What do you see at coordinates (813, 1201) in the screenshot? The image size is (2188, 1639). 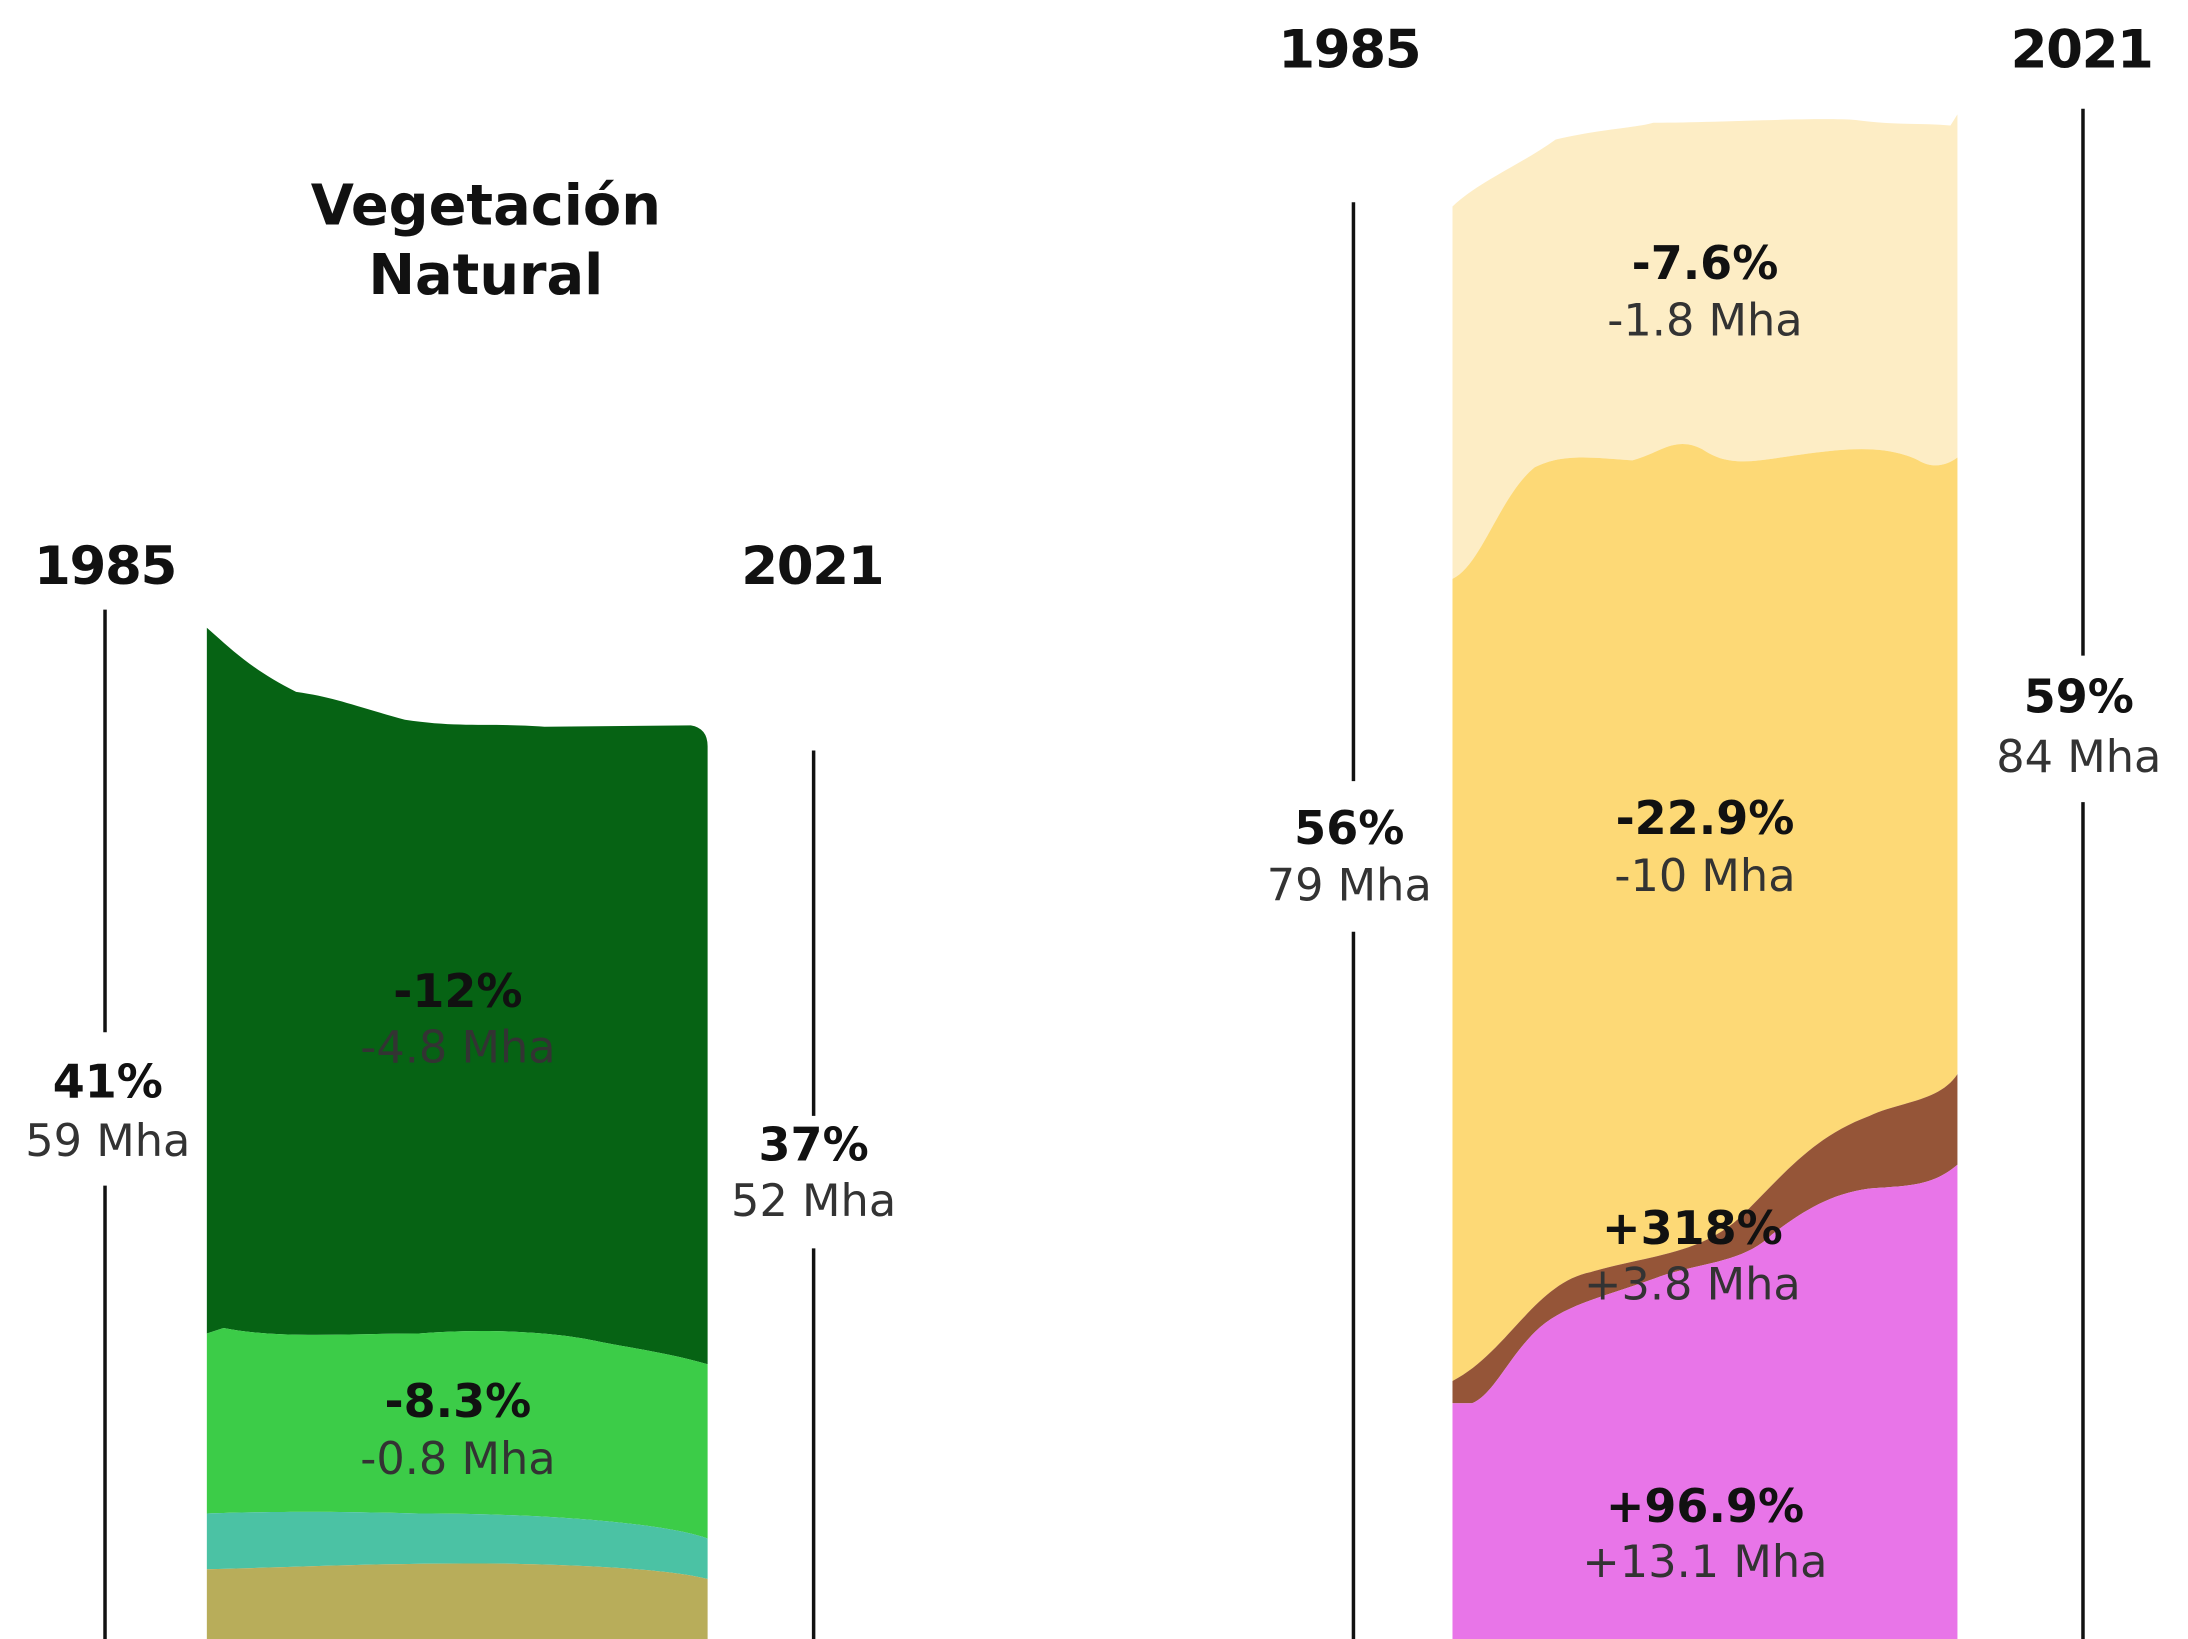 I see `total-area: 52 Mha` at bounding box center [813, 1201].